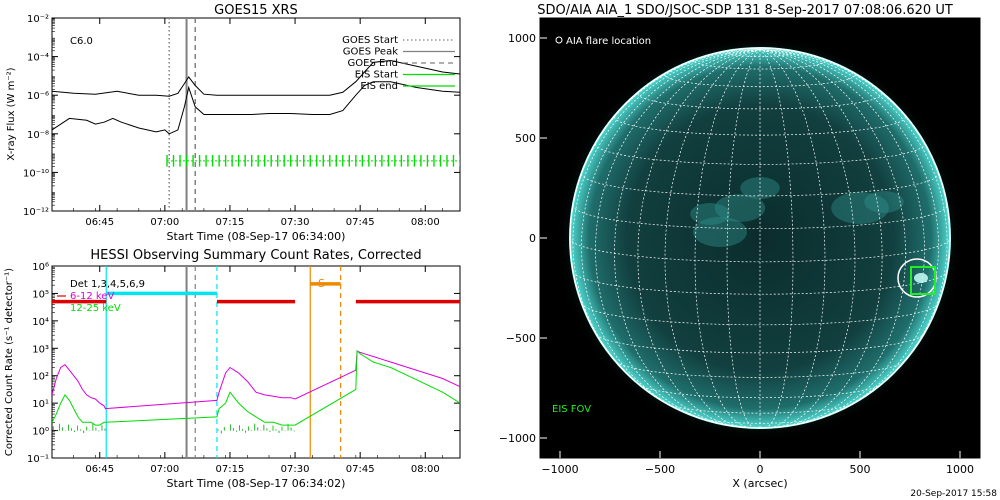 The height and width of the screenshot is (500, 1000). What do you see at coordinates (525, 138) in the screenshot?
I see `aia-y-tick-label: 500` at bounding box center [525, 138].